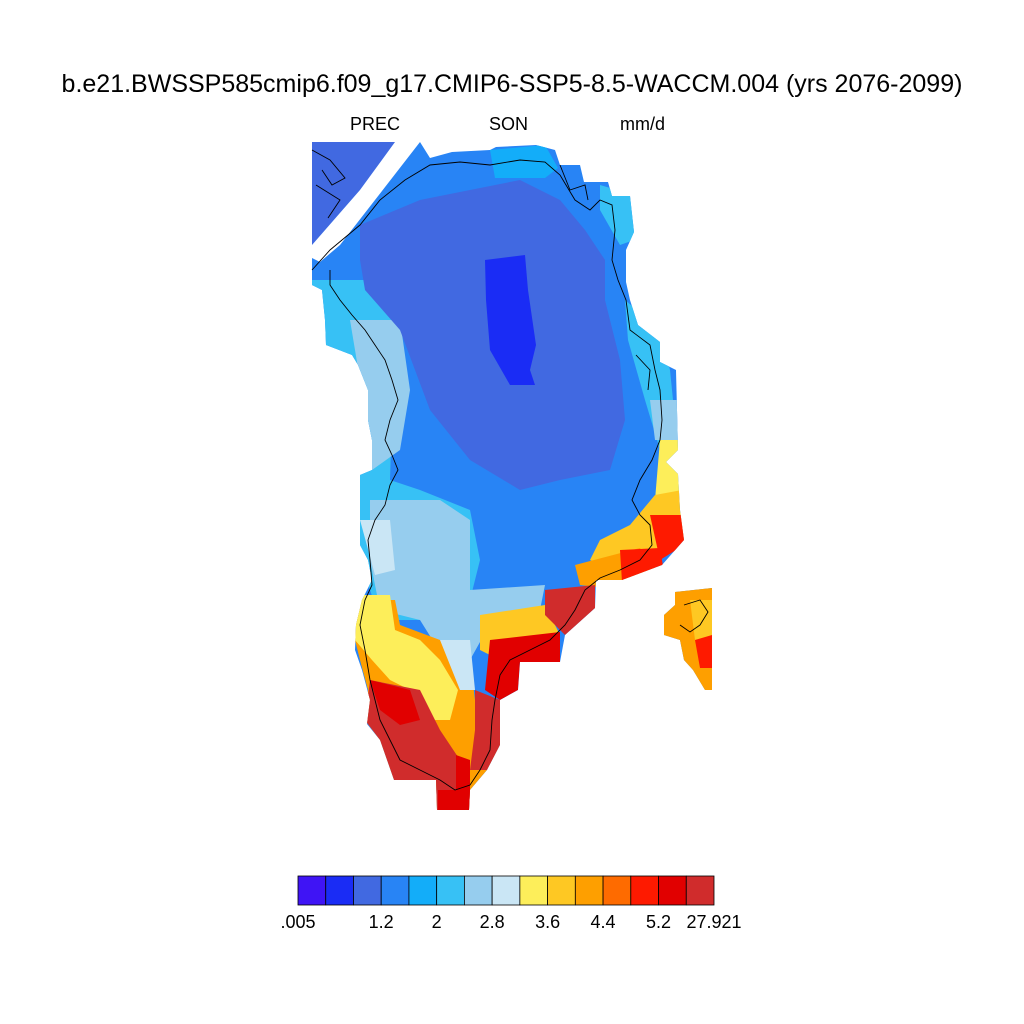 Image resolution: width=1024 pixels, height=1024 pixels. Describe the element at coordinates (714, 922) in the screenshot. I see `colorbar-tick-label: 27.921` at that location.